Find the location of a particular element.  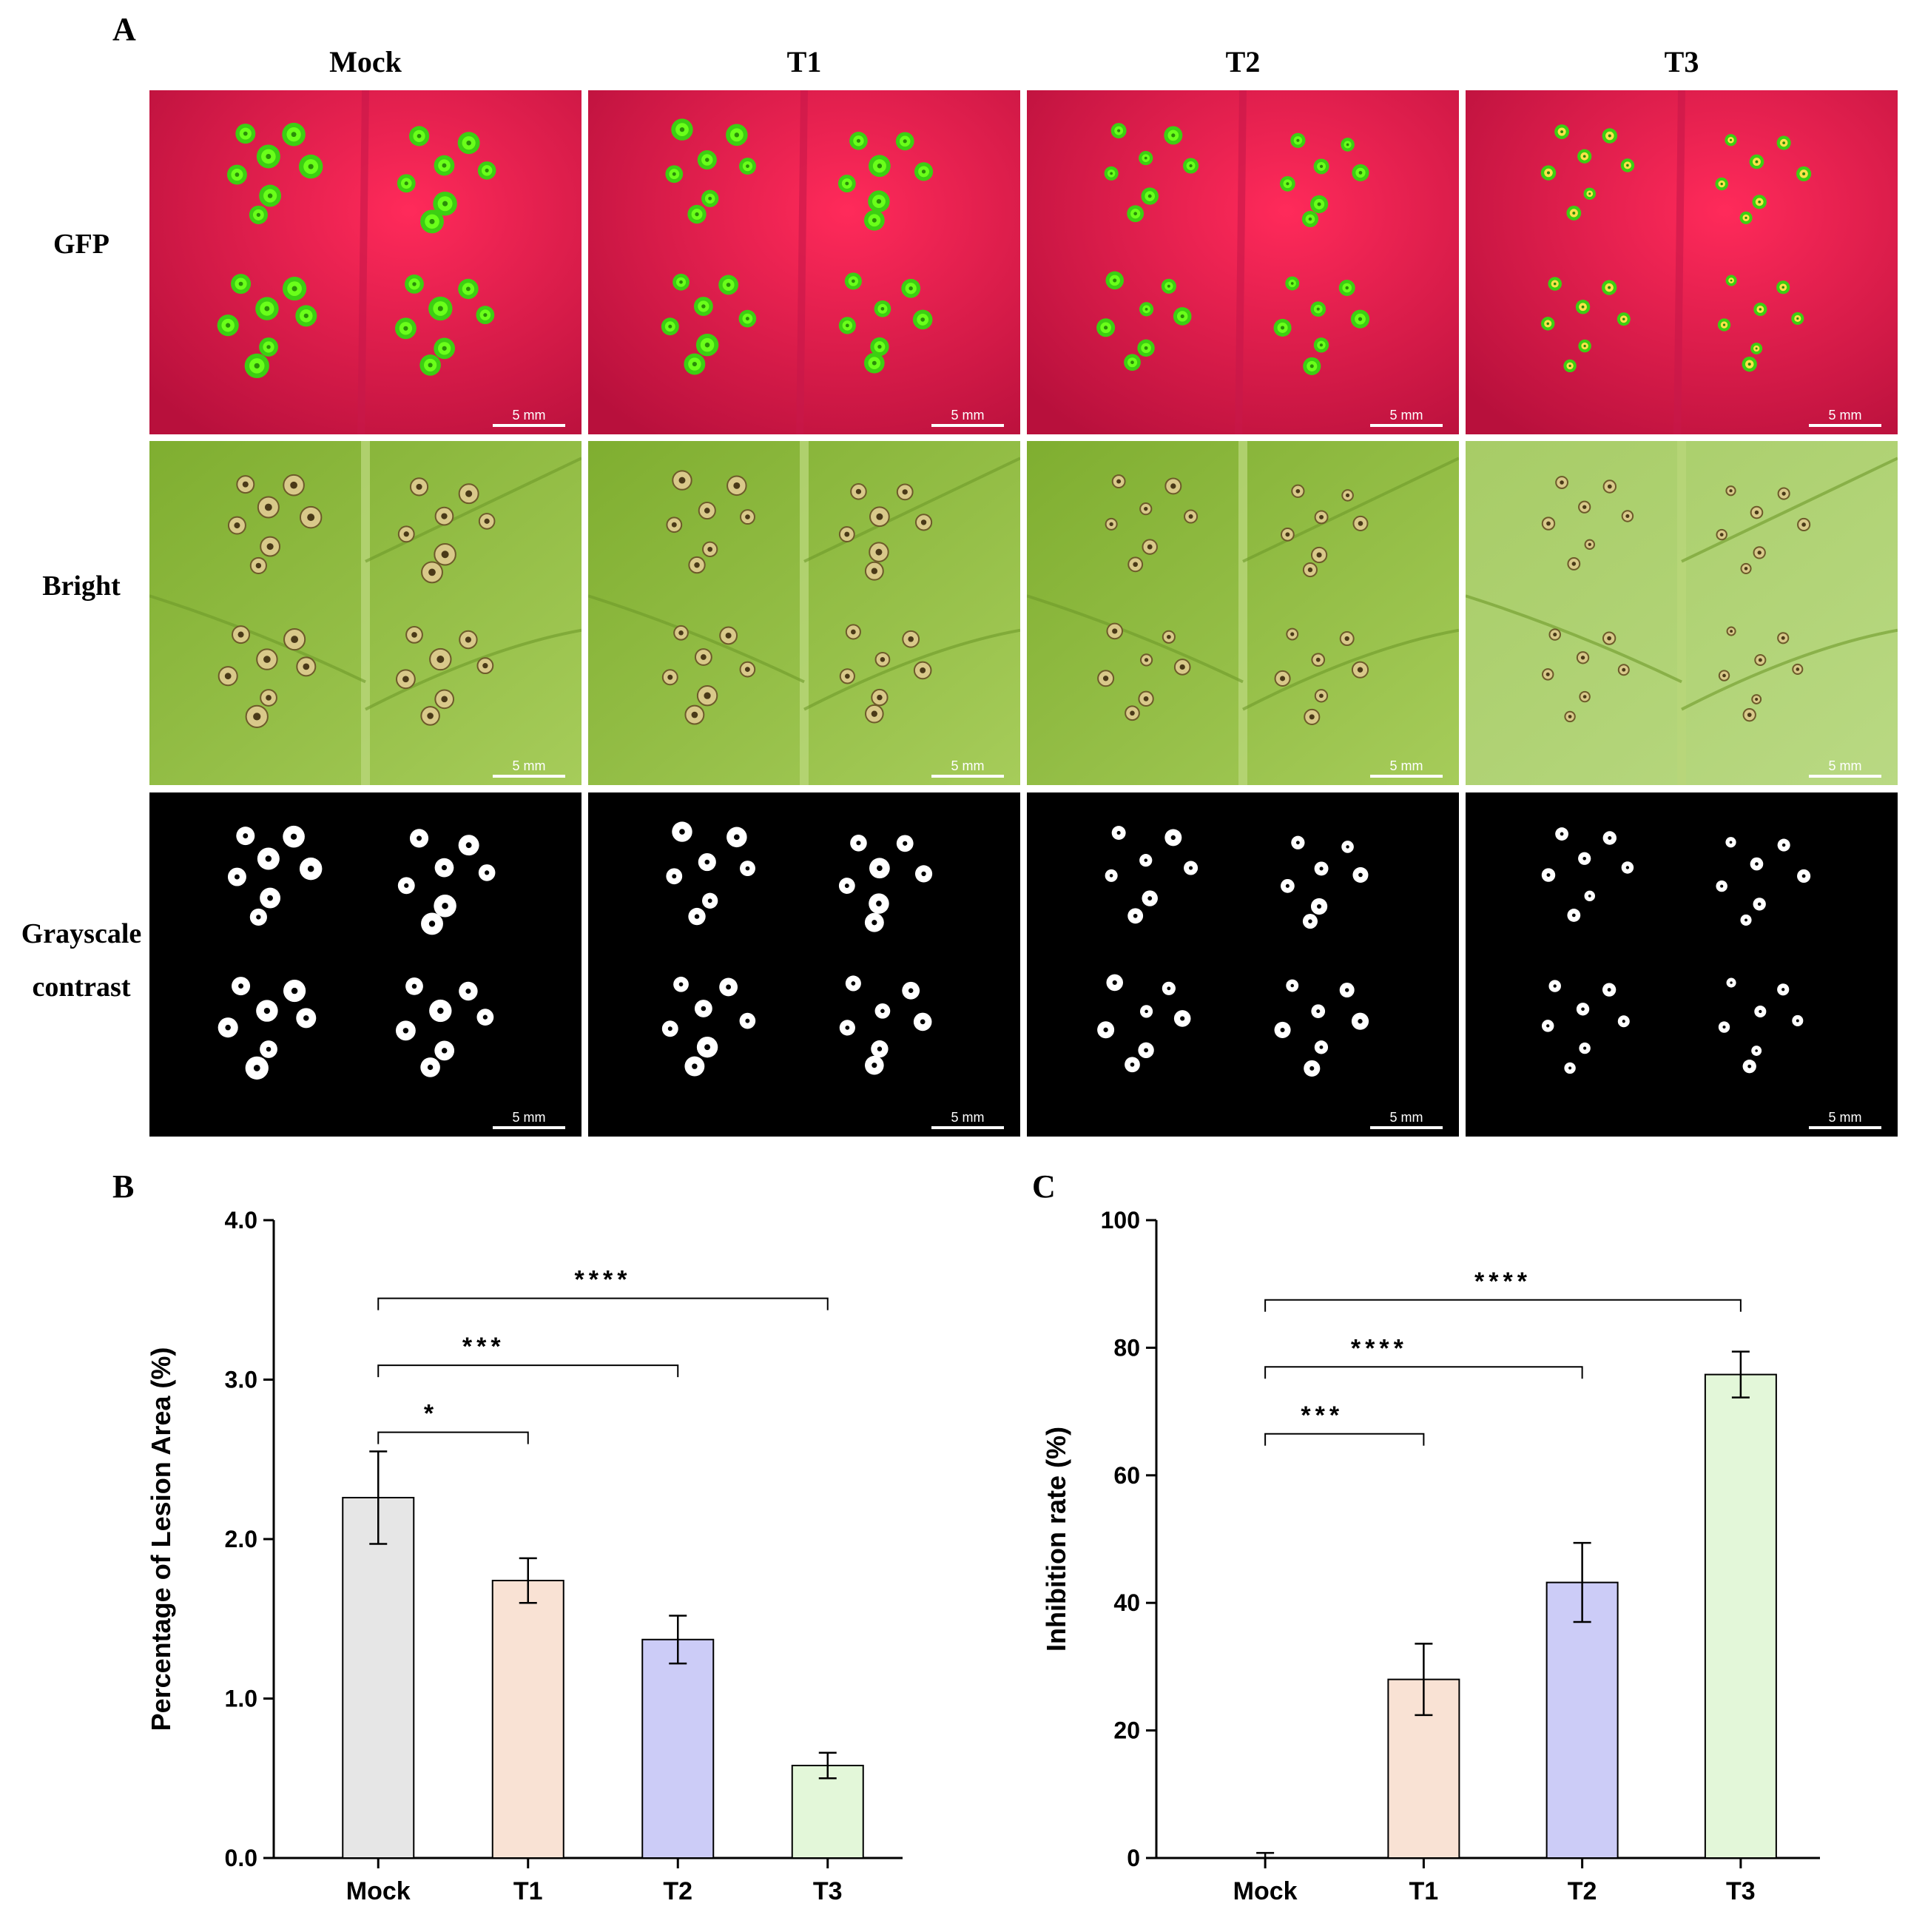

micrograph-bright-t1: 5 mm is located at coordinates (804, 613).